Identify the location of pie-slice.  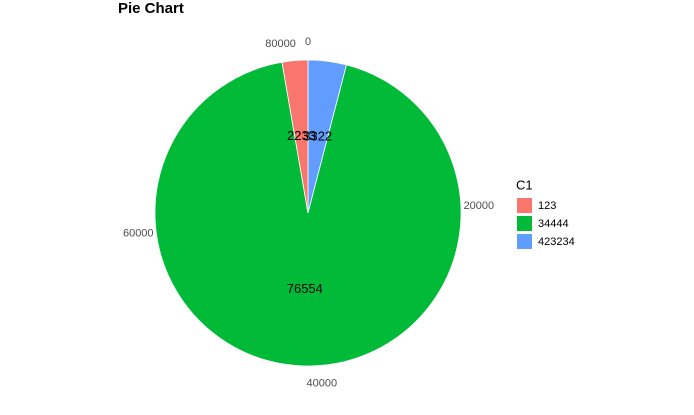
(295, 136).